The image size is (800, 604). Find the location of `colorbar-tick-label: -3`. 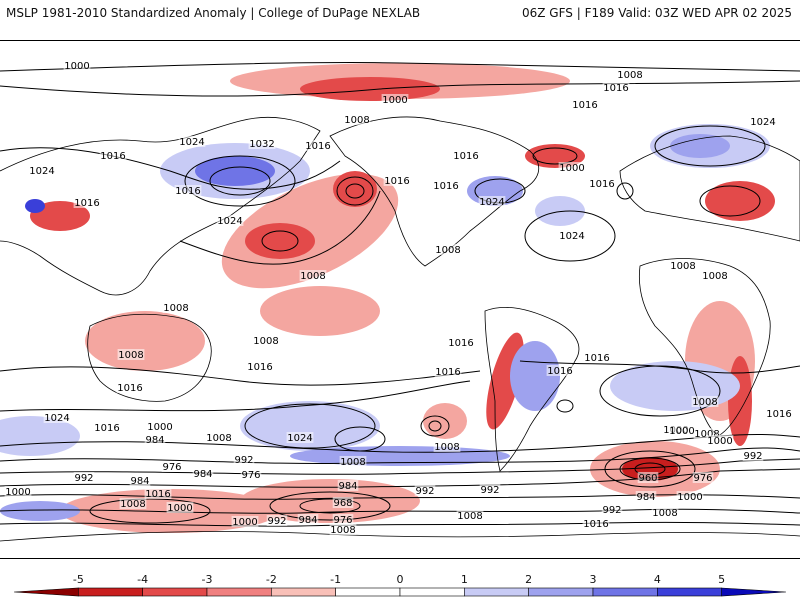

colorbar-tick-label: -3 is located at coordinates (207, 579).